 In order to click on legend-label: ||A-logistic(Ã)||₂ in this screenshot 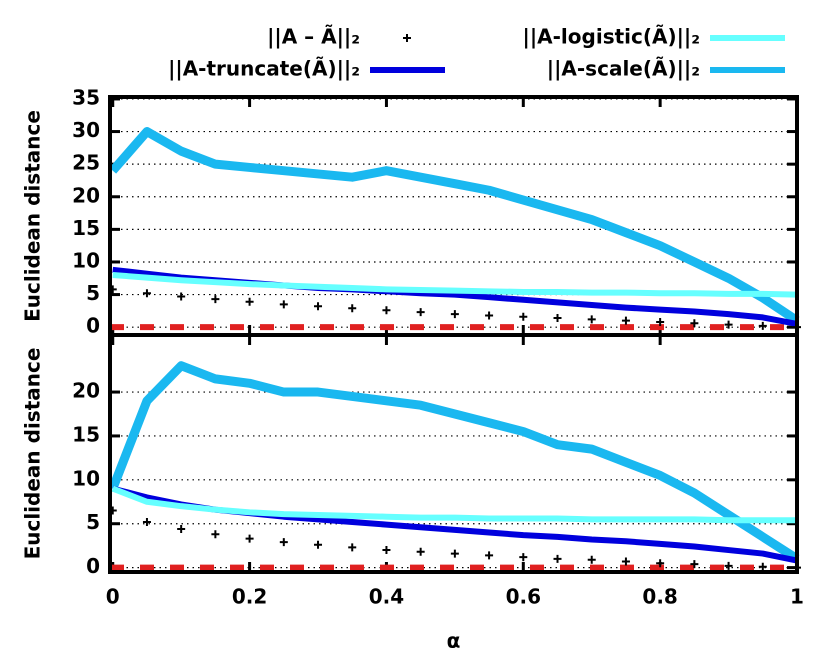, I will do `click(611, 37)`.